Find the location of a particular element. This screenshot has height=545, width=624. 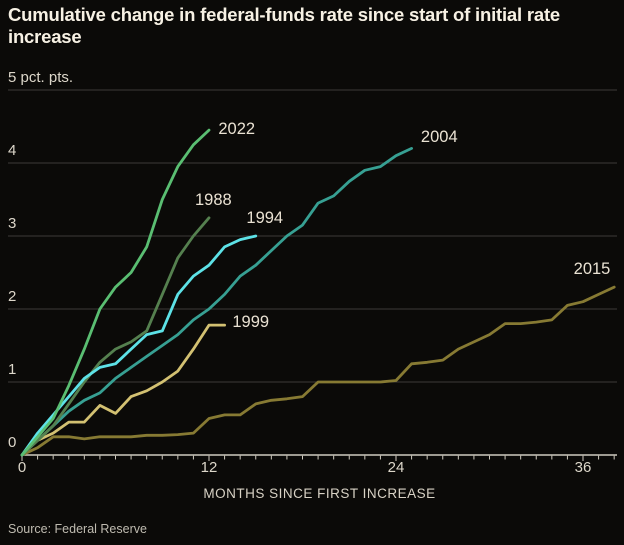

series-label-1999: 1999 is located at coordinates (251, 322).